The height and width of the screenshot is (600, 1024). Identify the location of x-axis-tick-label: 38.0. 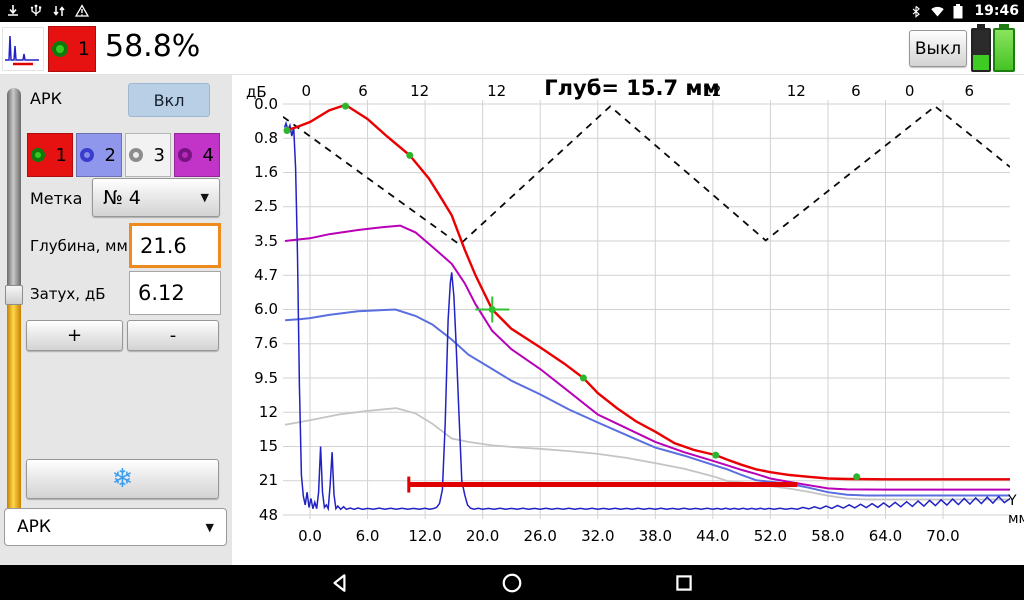
(655, 536).